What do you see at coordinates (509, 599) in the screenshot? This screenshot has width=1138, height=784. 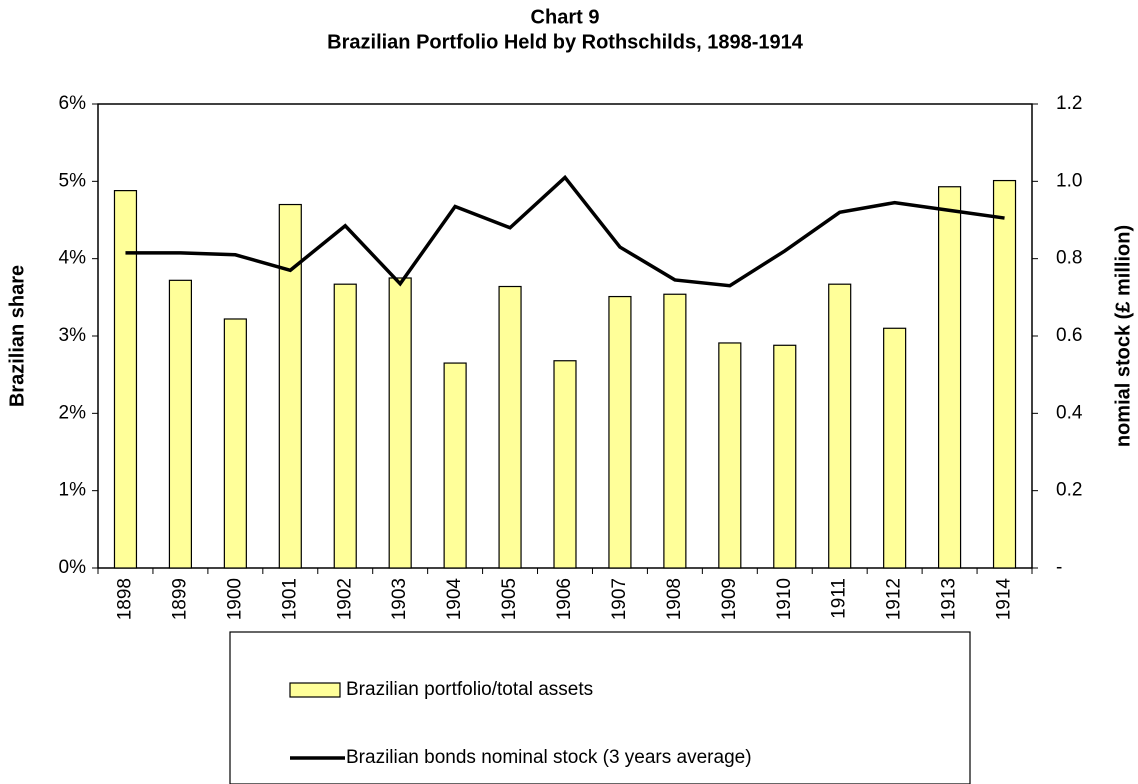 I see `x-tick-label: 1905` at bounding box center [509, 599].